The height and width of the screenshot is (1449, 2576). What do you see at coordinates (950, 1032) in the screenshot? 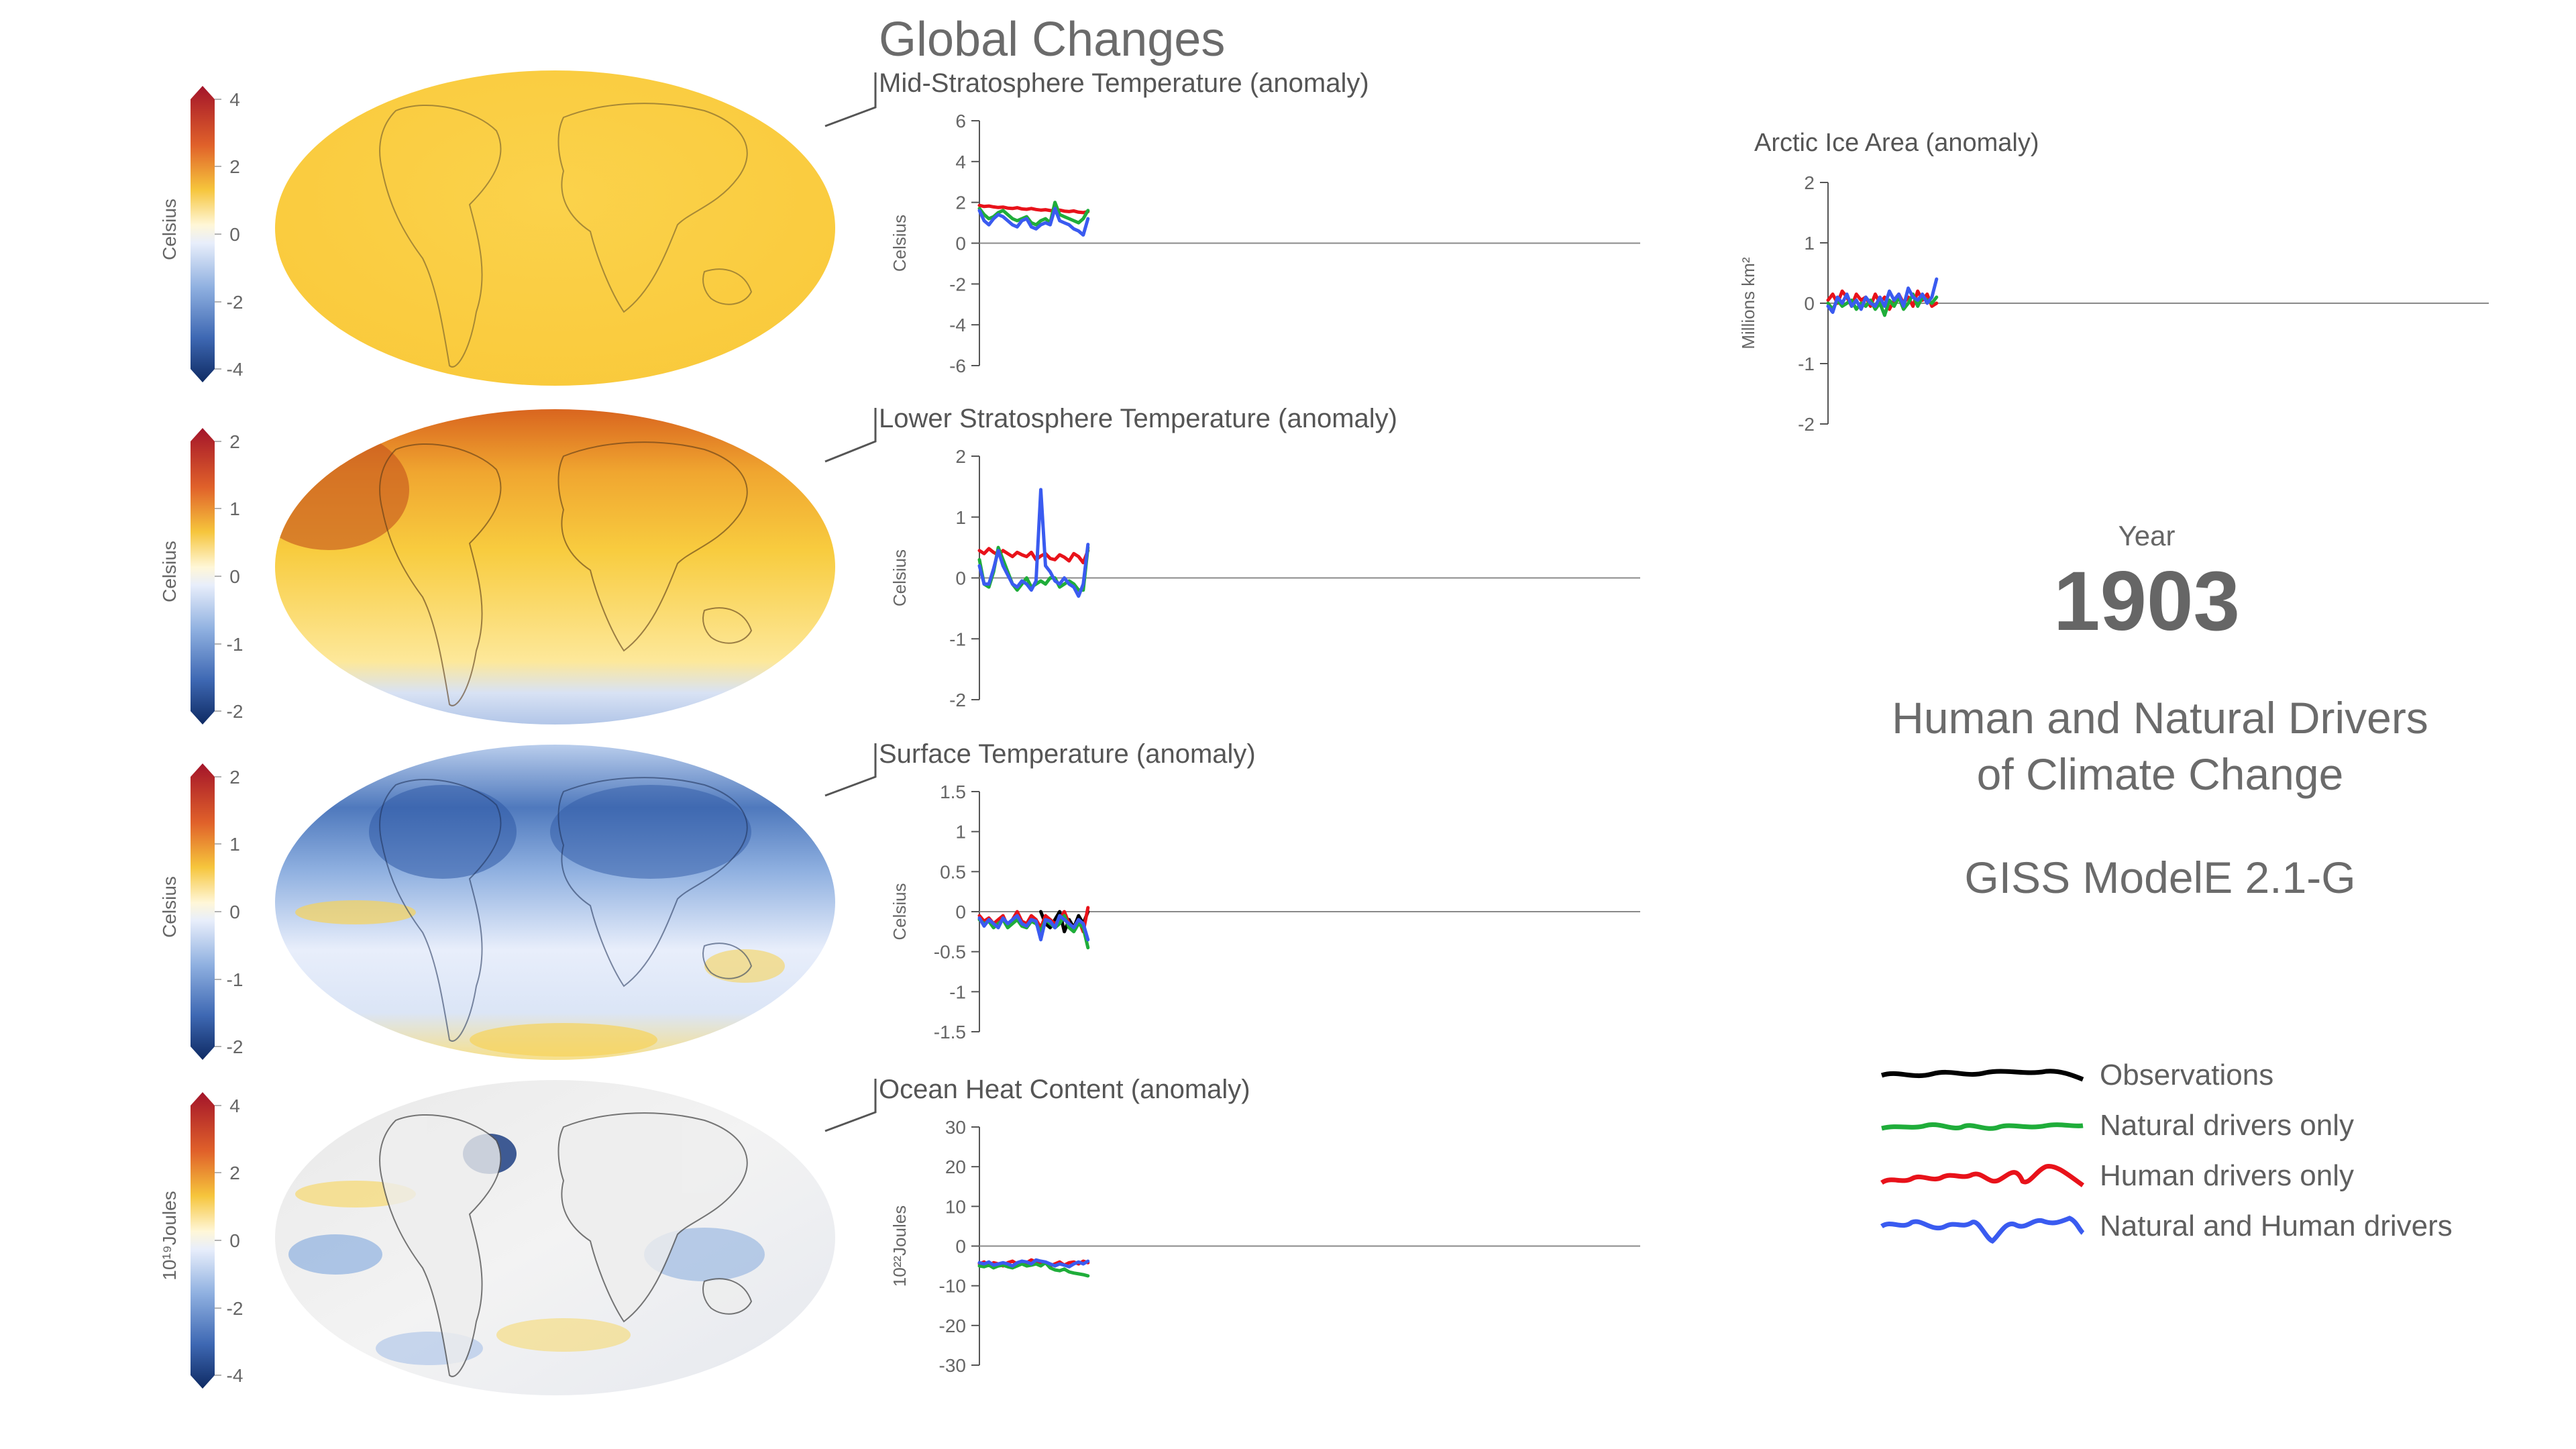
I see `y-tick-label: -1.5` at bounding box center [950, 1032].